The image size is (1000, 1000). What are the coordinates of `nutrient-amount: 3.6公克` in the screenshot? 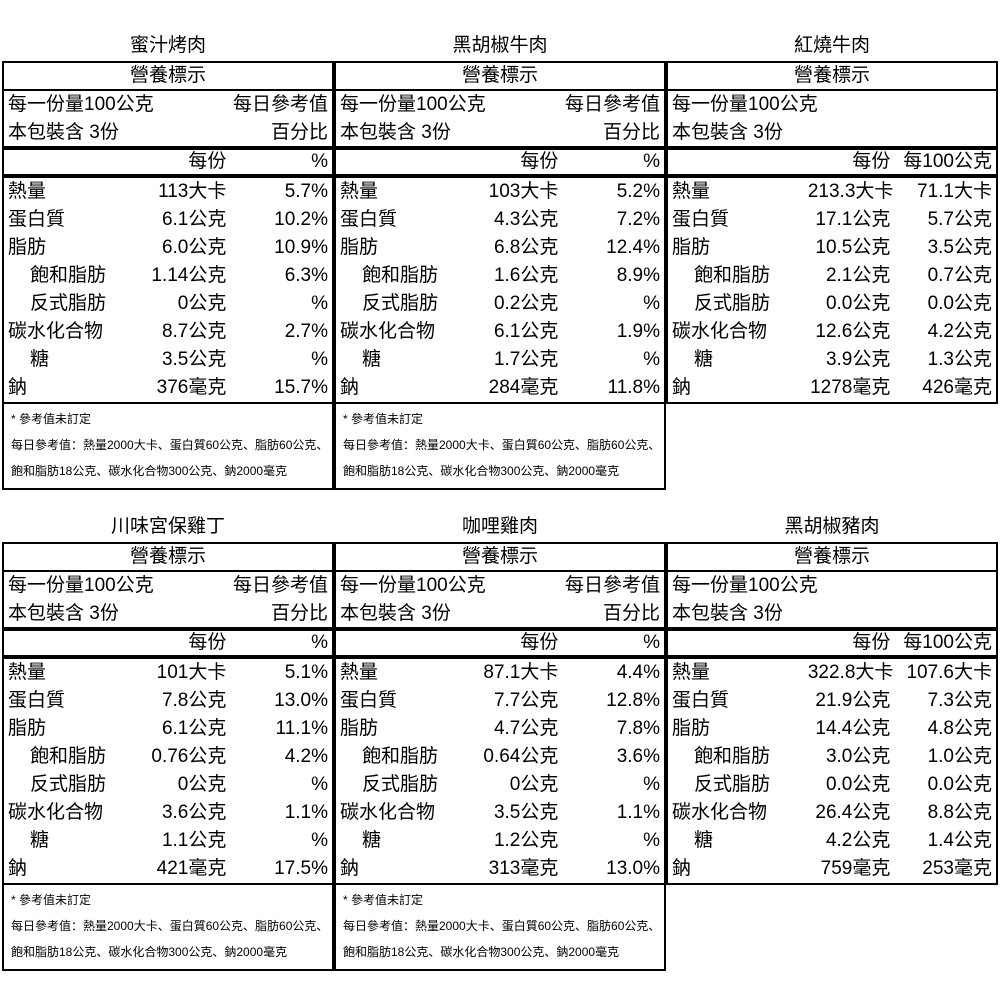 It's located at (194, 812).